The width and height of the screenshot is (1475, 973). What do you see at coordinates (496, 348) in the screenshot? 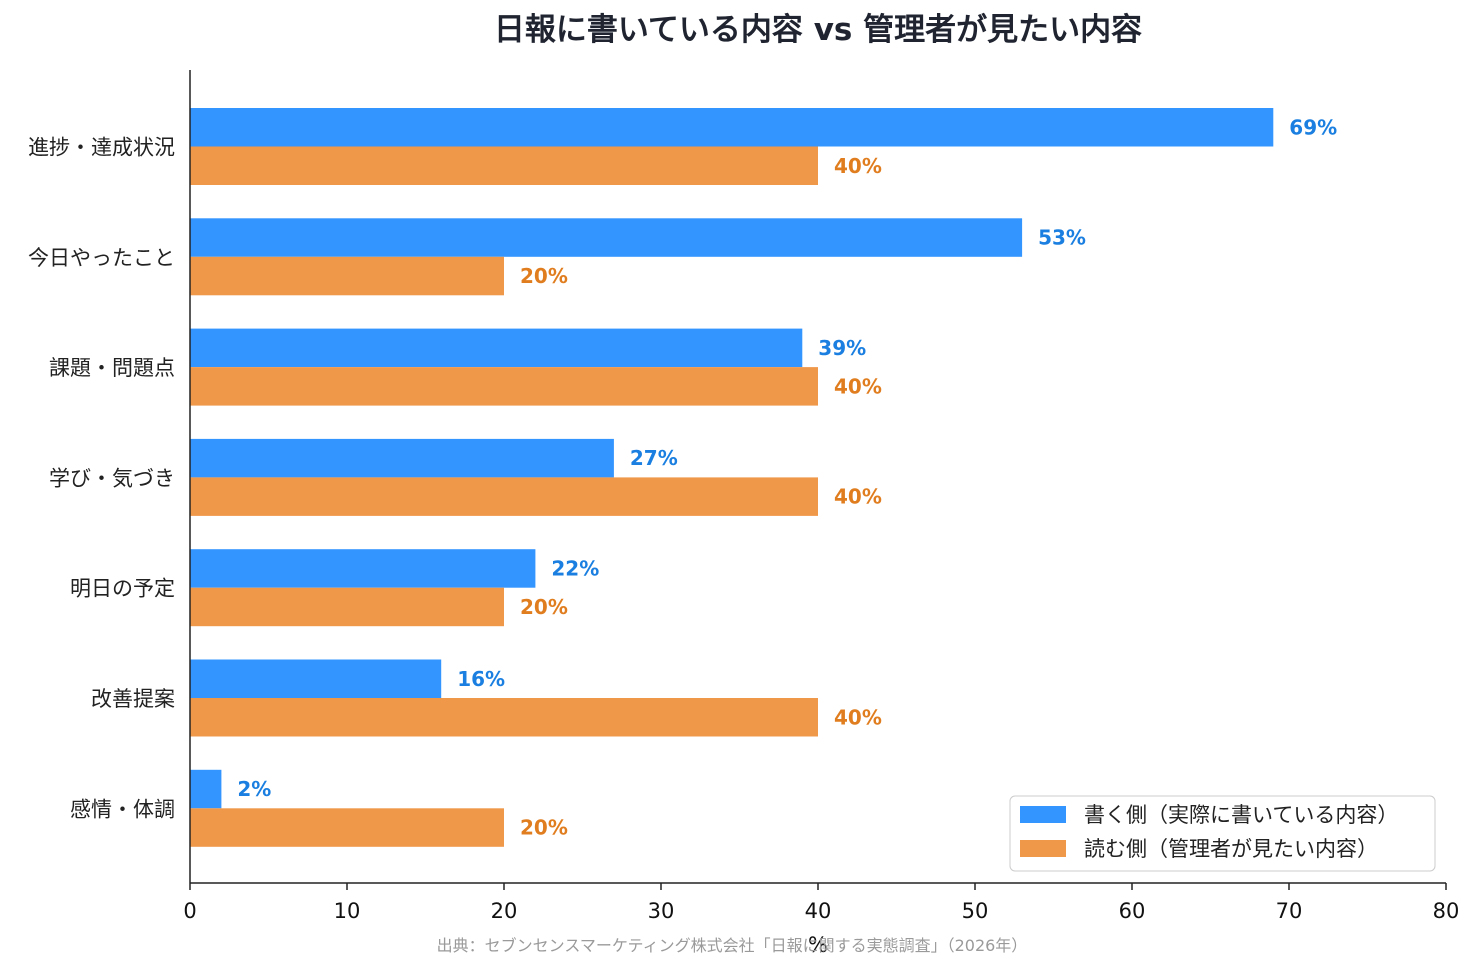
I see `bar-s0-c2` at bounding box center [496, 348].